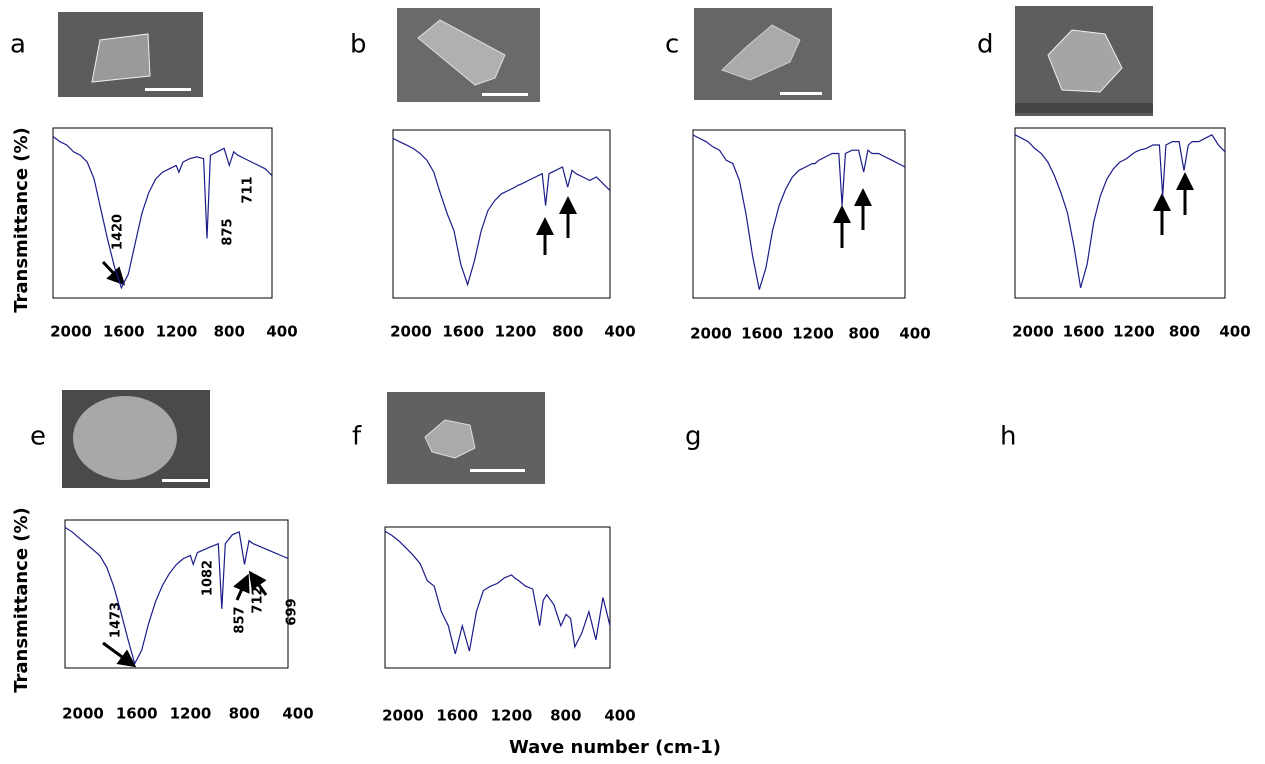 The width and height of the screenshot is (1265, 764). Describe the element at coordinates (116, 620) in the screenshot. I see `annotation: 1473` at that location.